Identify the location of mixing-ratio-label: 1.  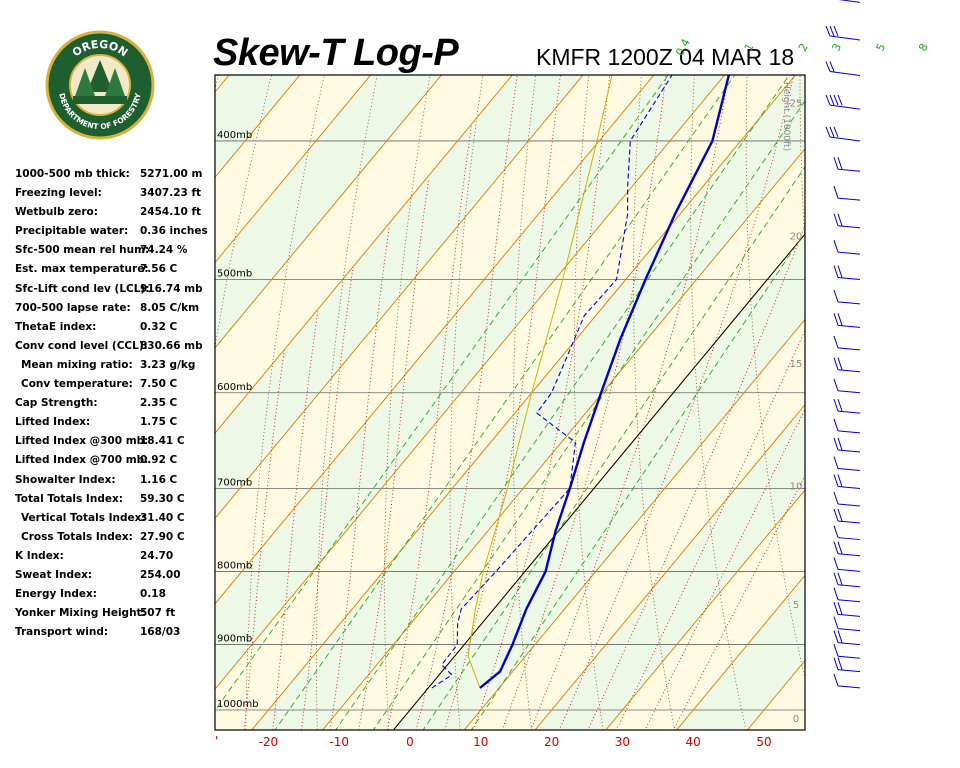
(749, 47).